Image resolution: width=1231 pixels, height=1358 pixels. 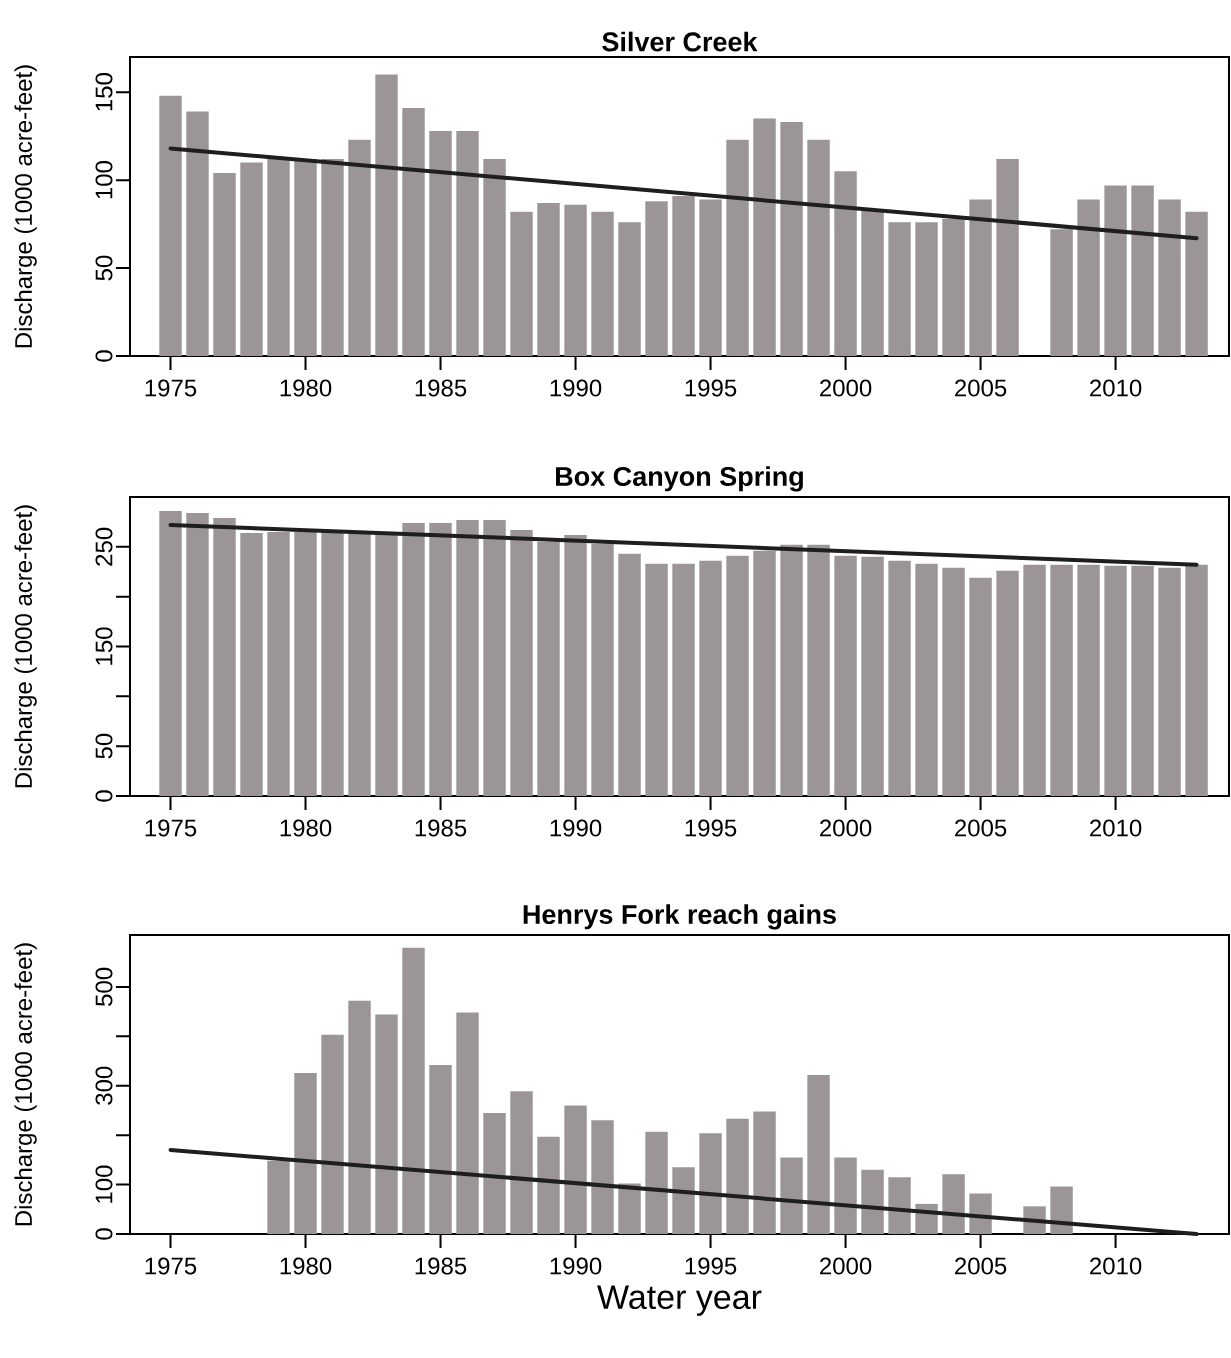 I want to click on chart-title: Henrys Fork reach gains, so click(x=679, y=917).